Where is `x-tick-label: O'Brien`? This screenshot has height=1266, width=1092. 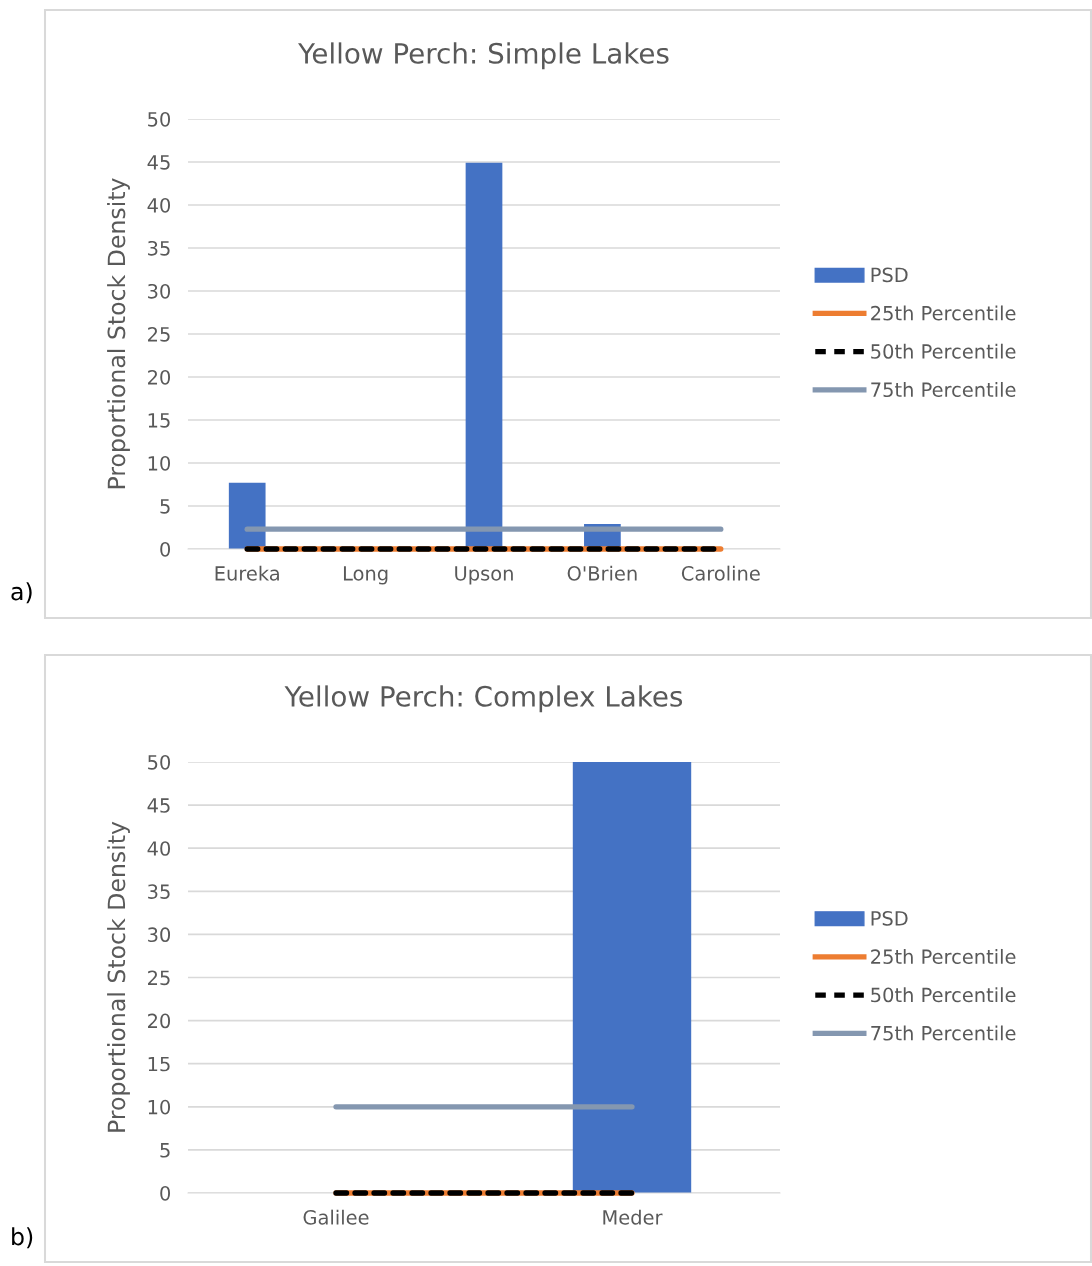 x-tick-label: O'Brien is located at coordinates (602, 573).